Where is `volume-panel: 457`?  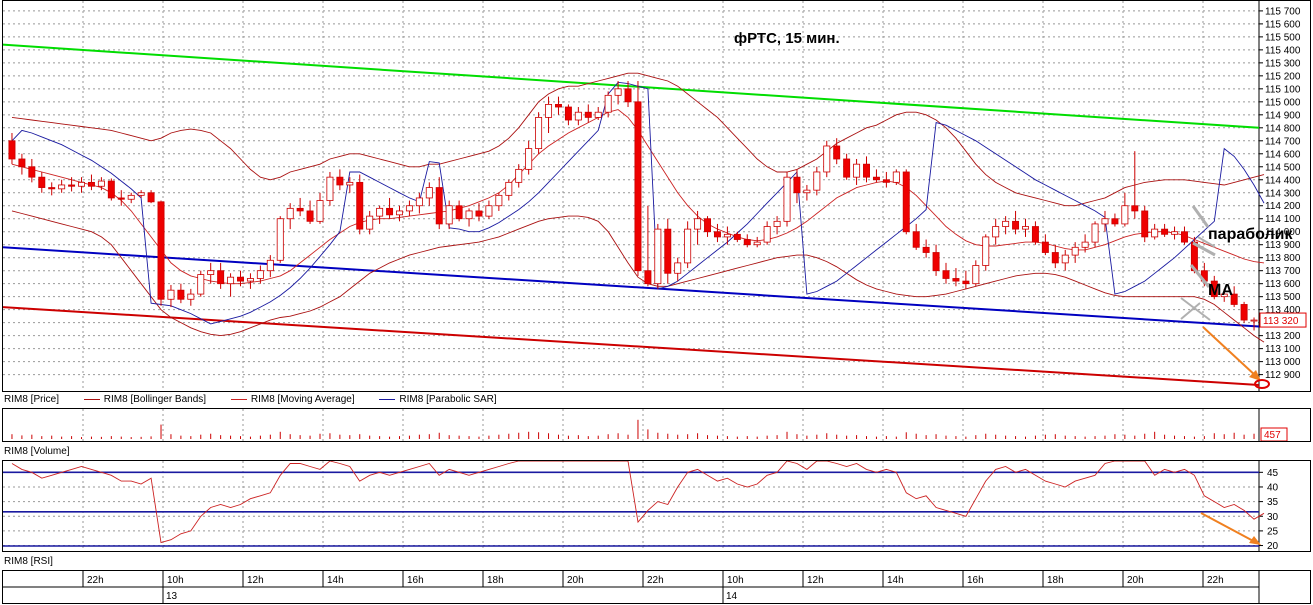 volume-panel: 457 is located at coordinates (656, 425).